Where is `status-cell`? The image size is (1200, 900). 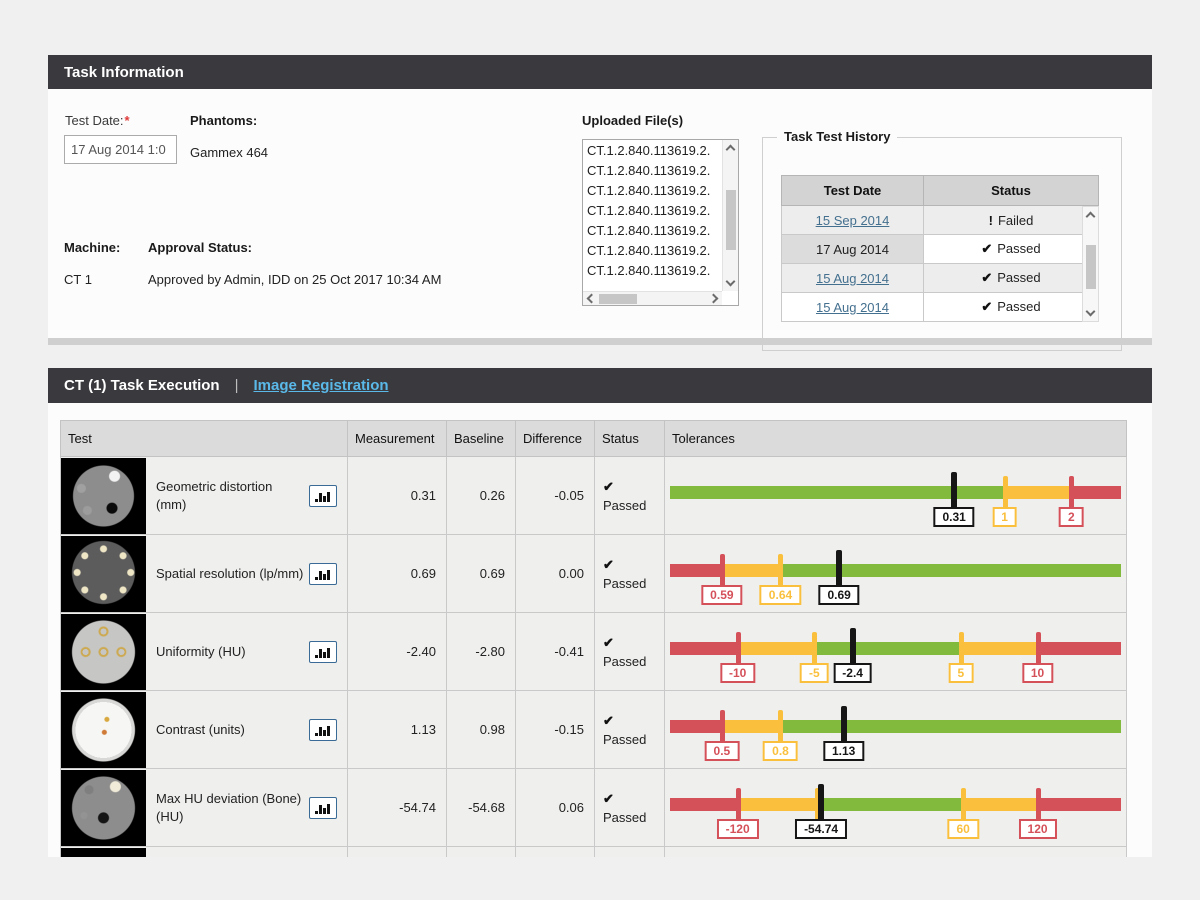
status-cell is located at coordinates (629, 851).